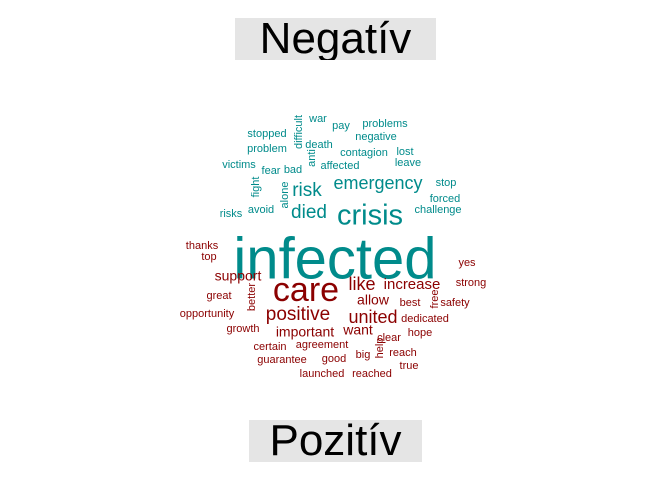  What do you see at coordinates (361, 284) in the screenshot?
I see `word-like: like` at bounding box center [361, 284].